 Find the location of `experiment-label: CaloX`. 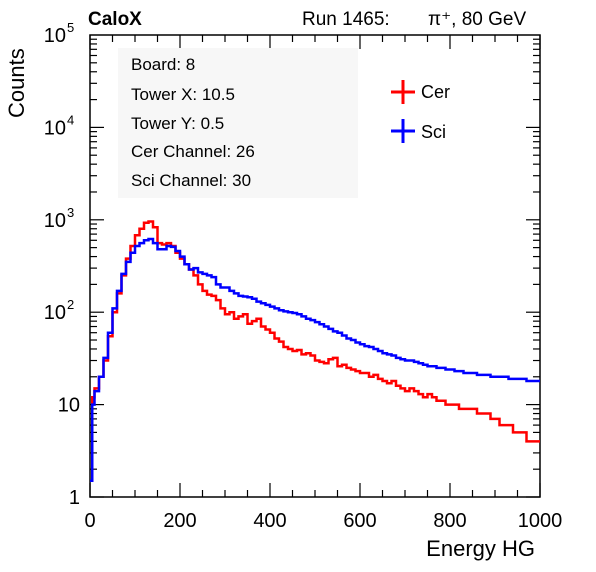

experiment-label: CaloX is located at coordinates (115, 19).